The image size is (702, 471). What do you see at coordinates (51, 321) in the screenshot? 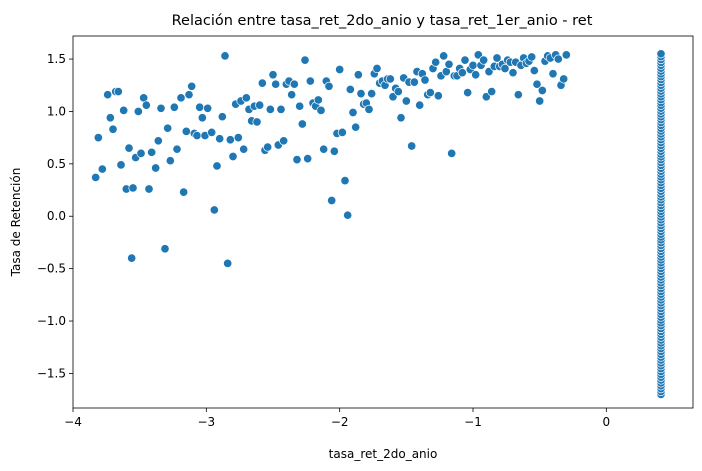
I see `y-tick-label: −1.0` at bounding box center [51, 321].